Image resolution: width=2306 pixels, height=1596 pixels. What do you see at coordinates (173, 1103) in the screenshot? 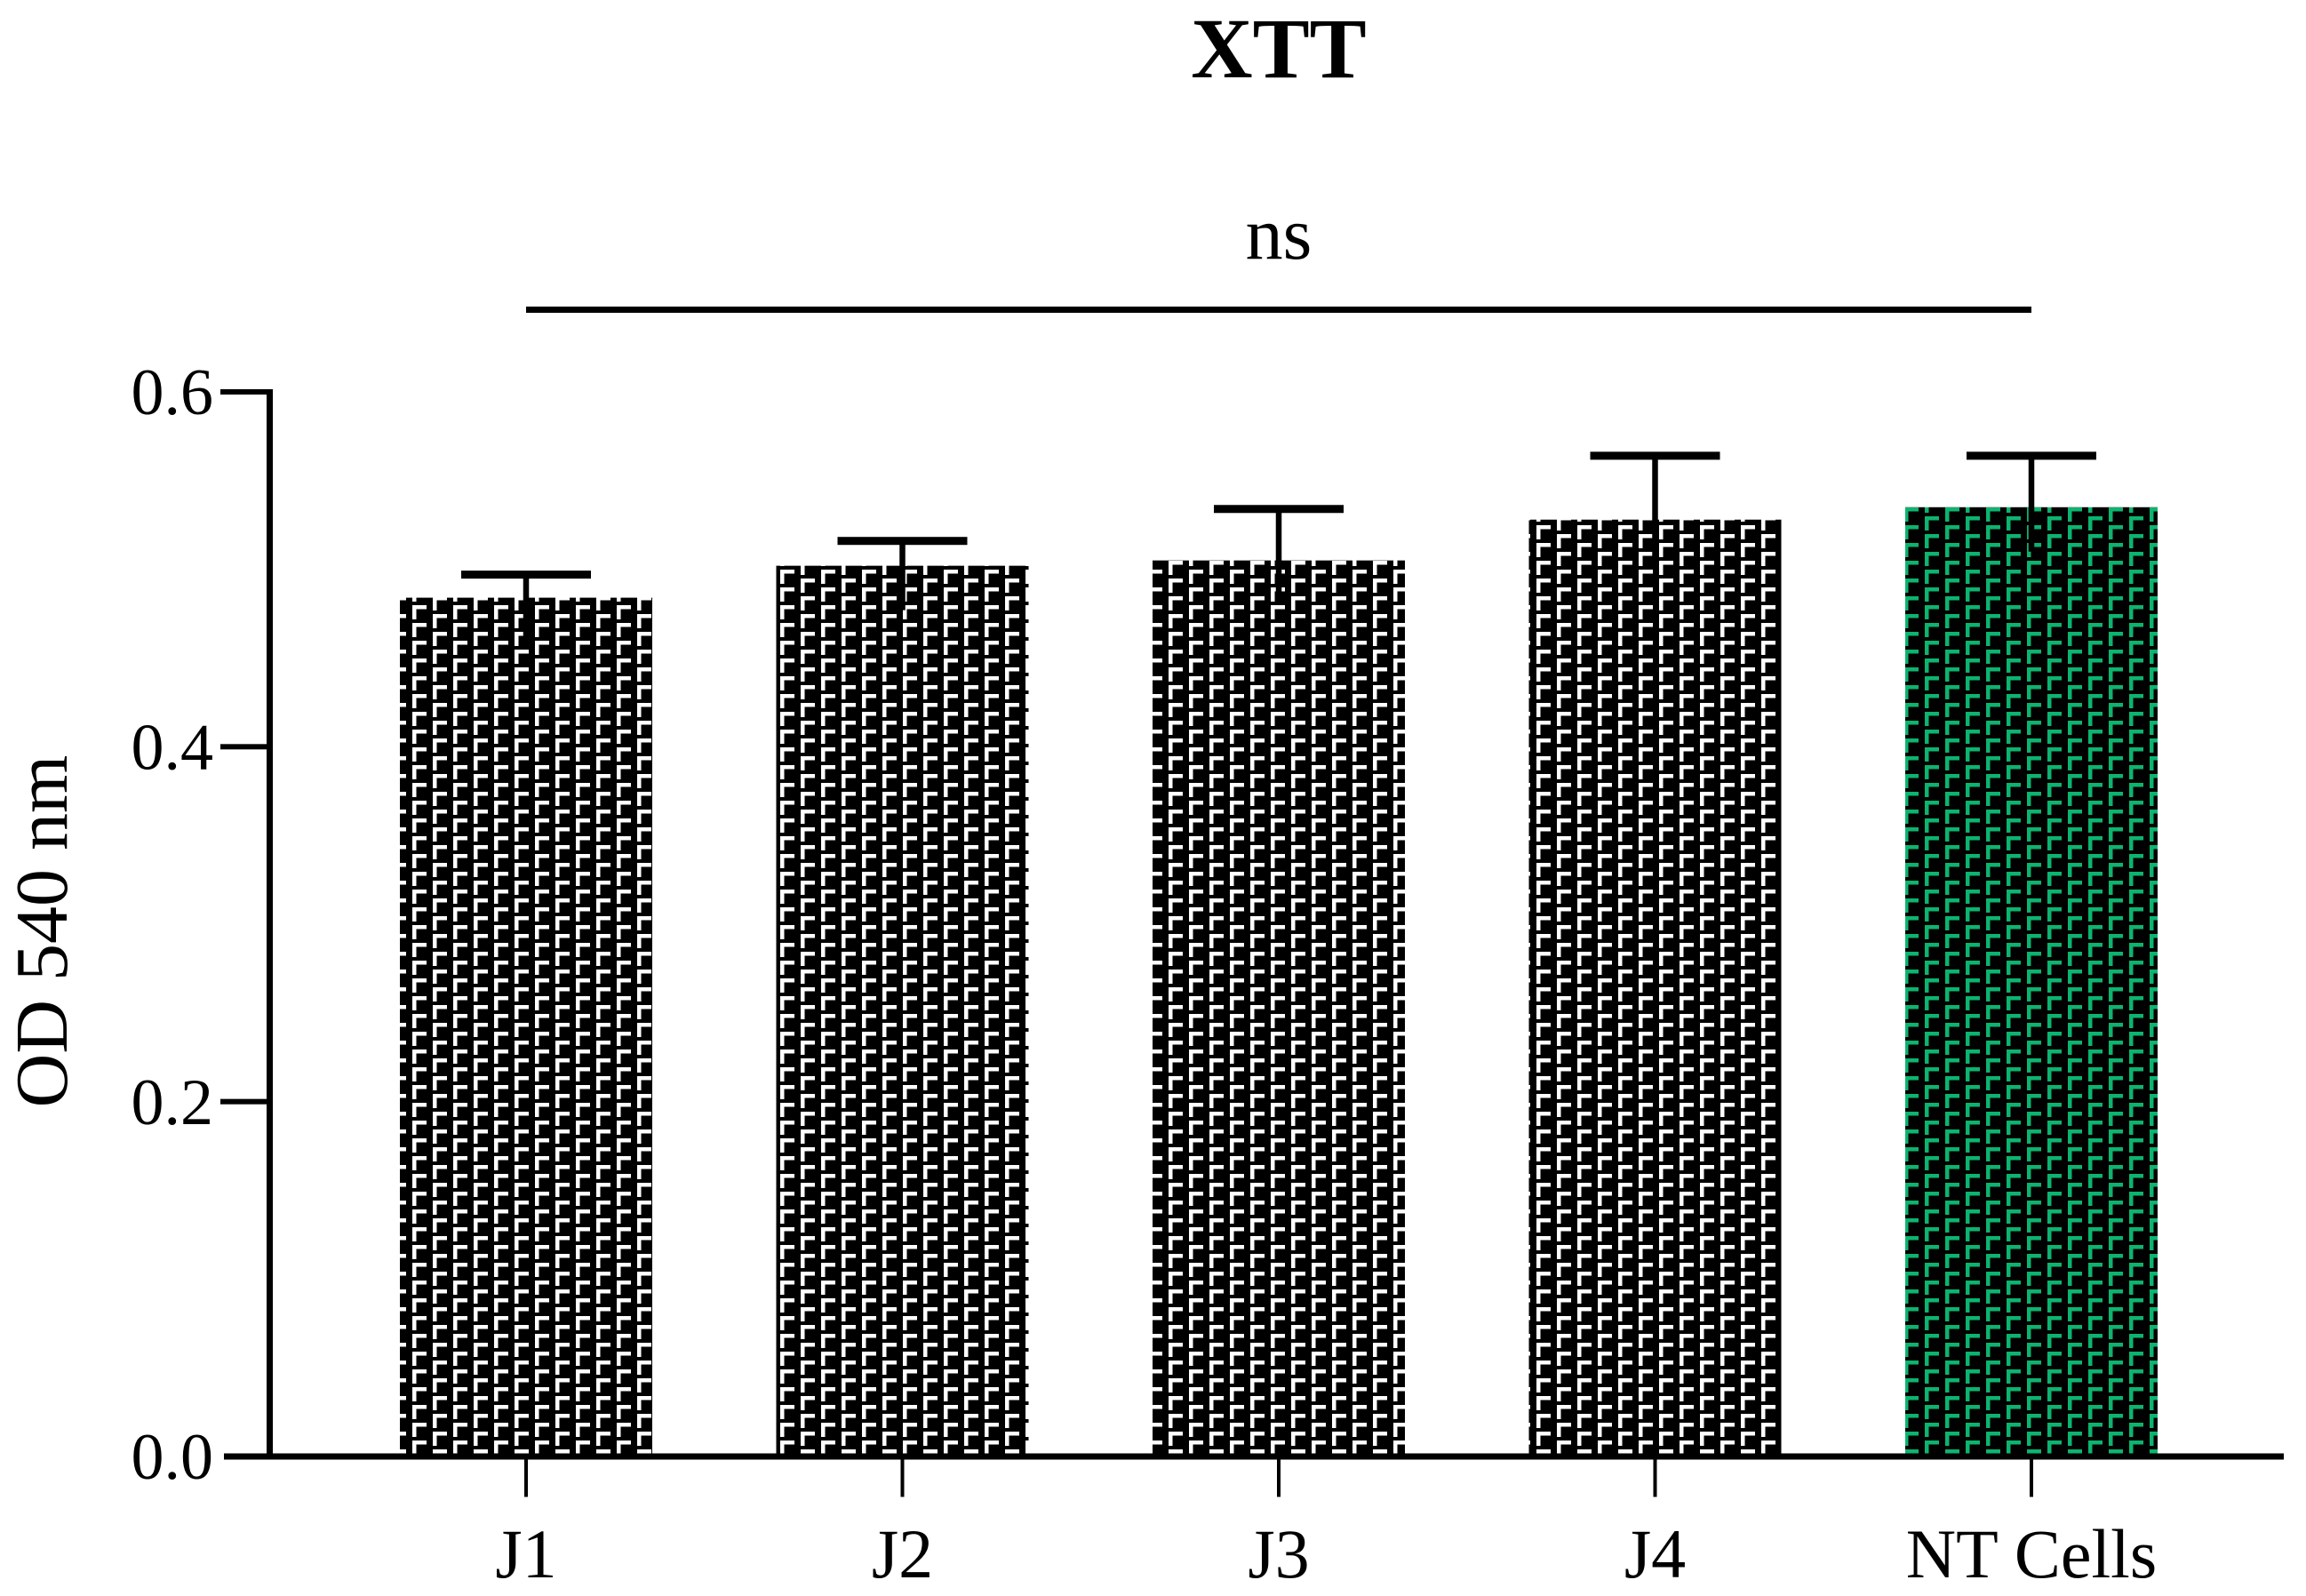
I see `y-tick-label-0.2: 0.2` at bounding box center [173, 1103].